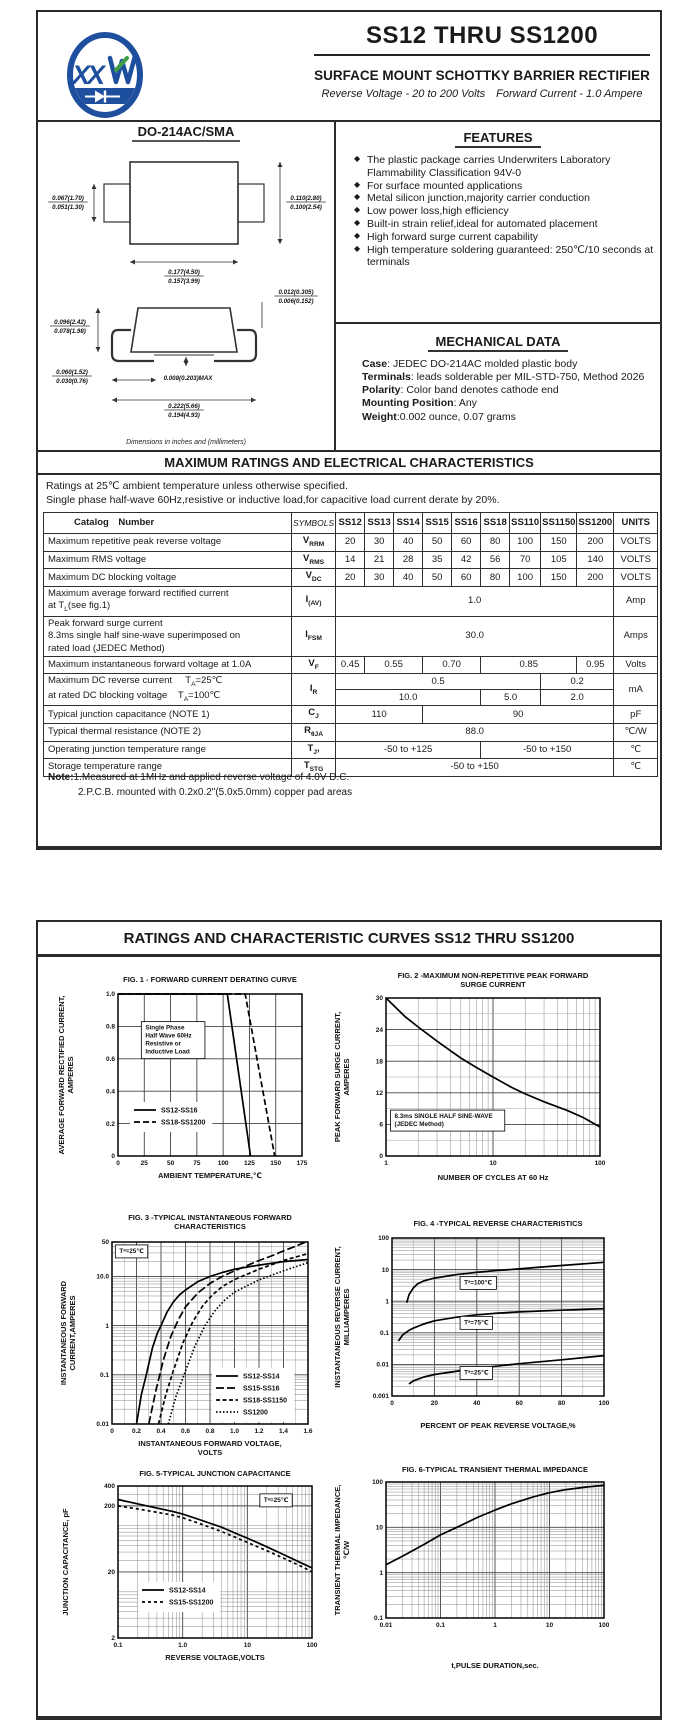 The height and width of the screenshot is (1736, 694). Describe the element at coordinates (185, 1431) in the screenshot. I see `svg-text: 0.6` at that location.